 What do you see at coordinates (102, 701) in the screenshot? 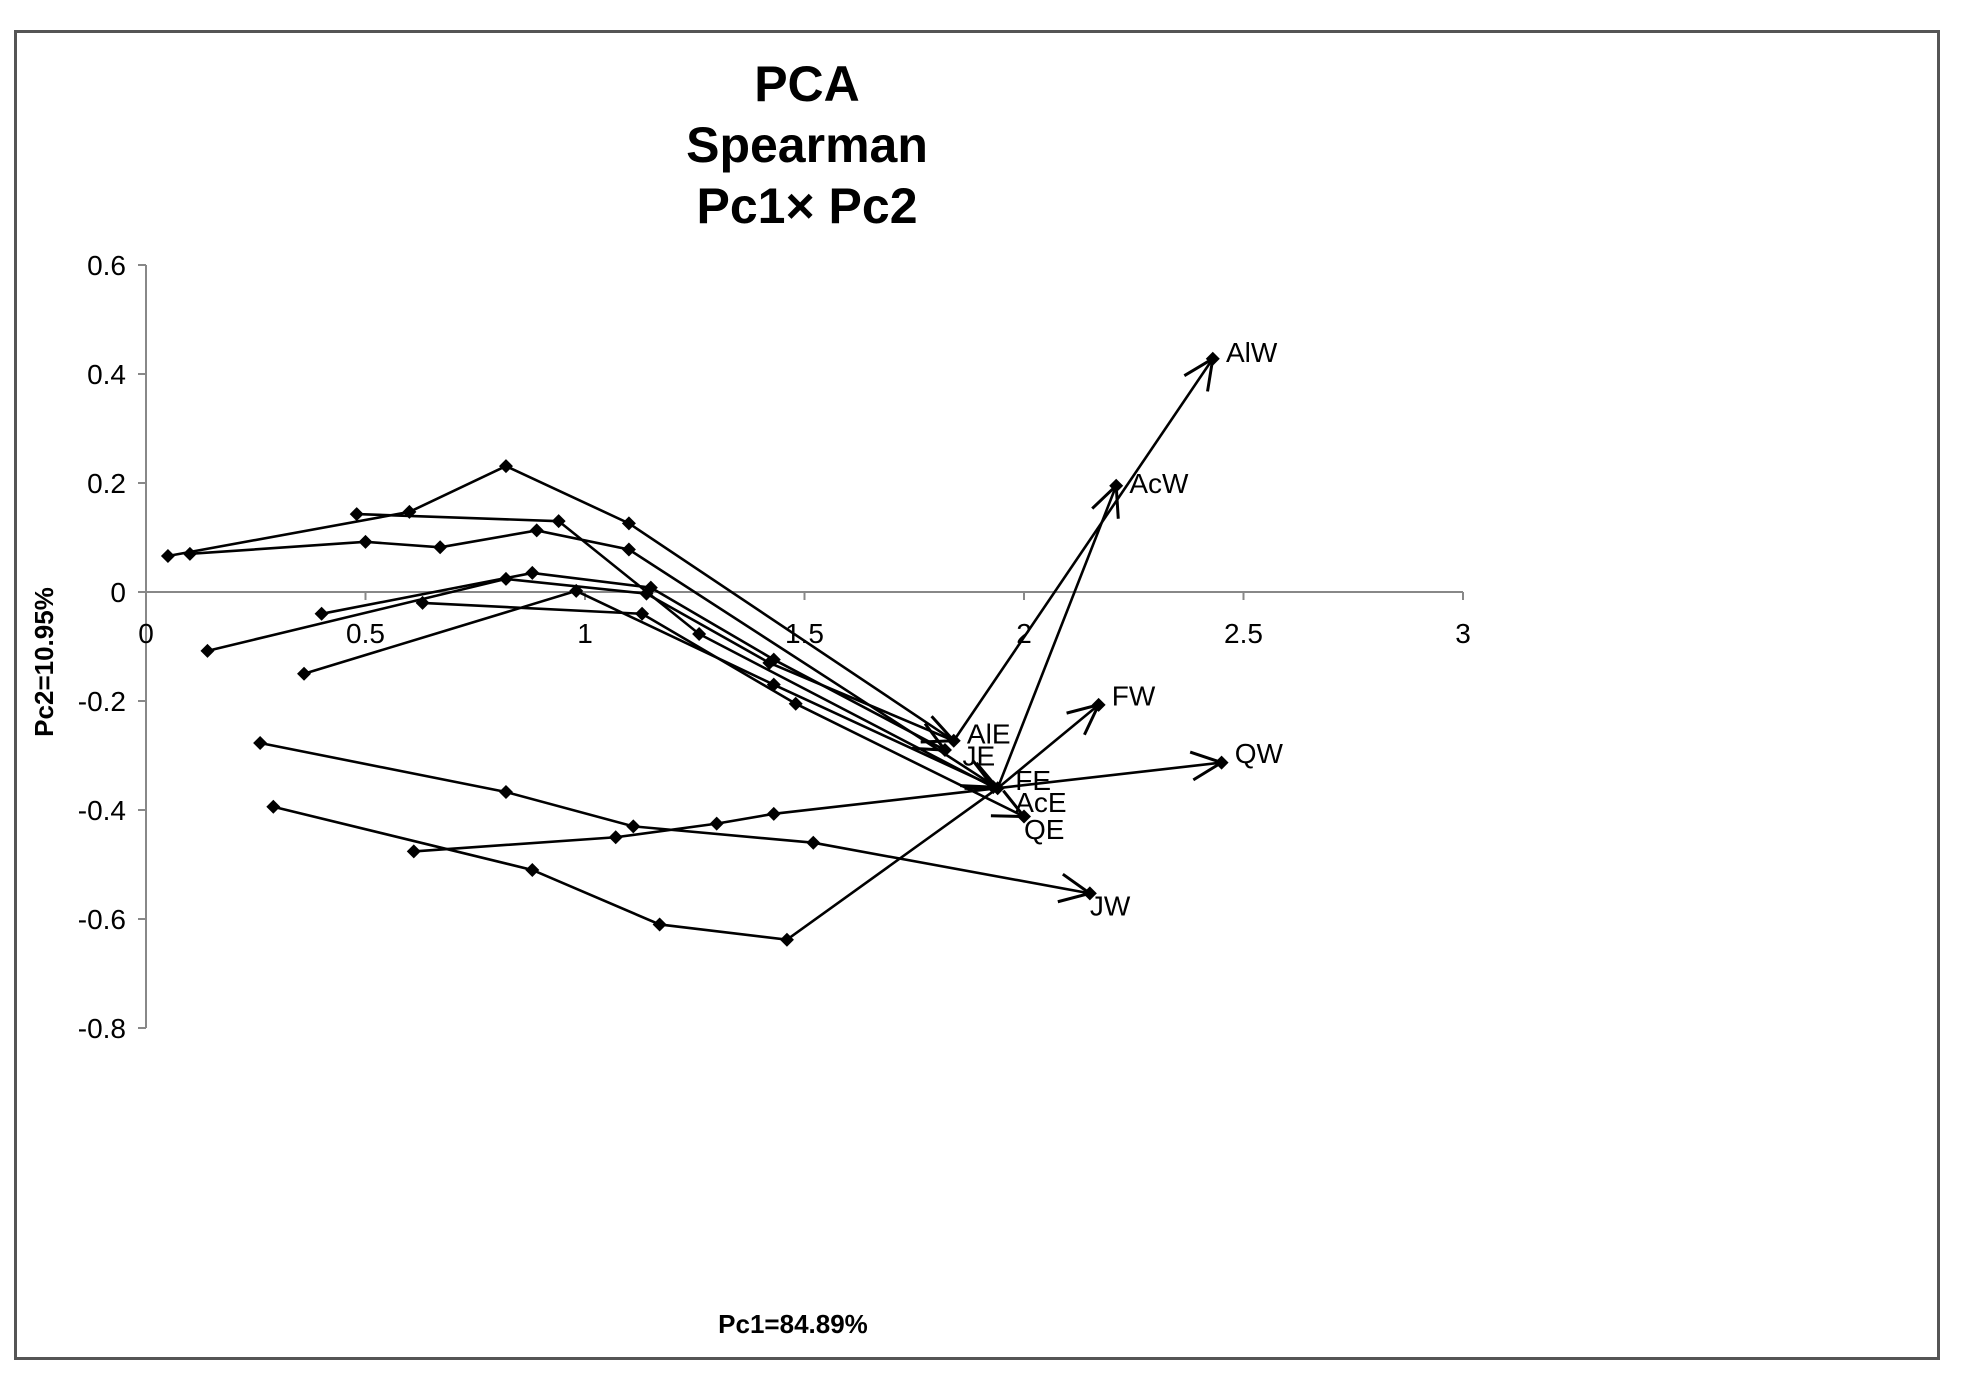
I see `y-tick-label: -0.2` at bounding box center [102, 701].